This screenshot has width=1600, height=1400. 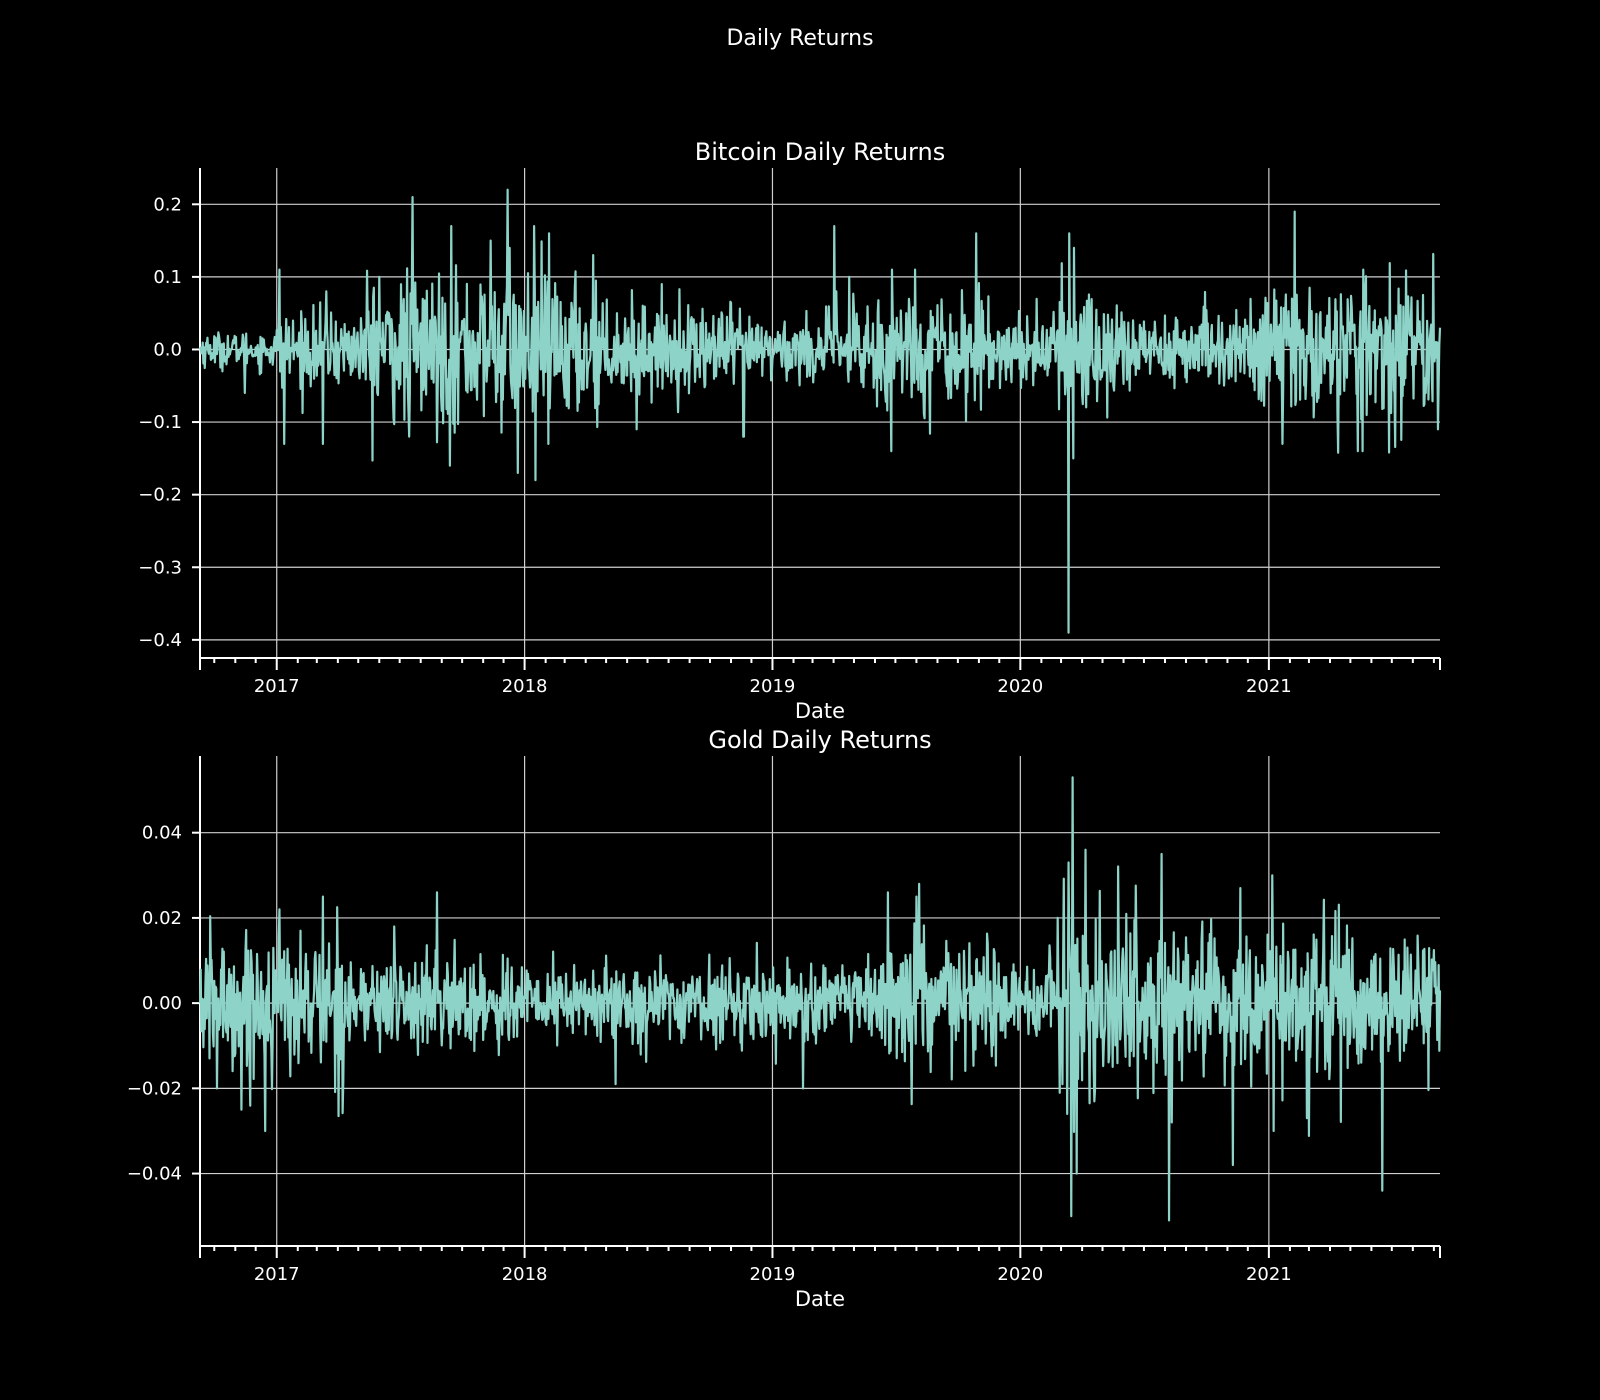 What do you see at coordinates (162, 918) in the screenshot?
I see `y-tick-label: 0.02` at bounding box center [162, 918].